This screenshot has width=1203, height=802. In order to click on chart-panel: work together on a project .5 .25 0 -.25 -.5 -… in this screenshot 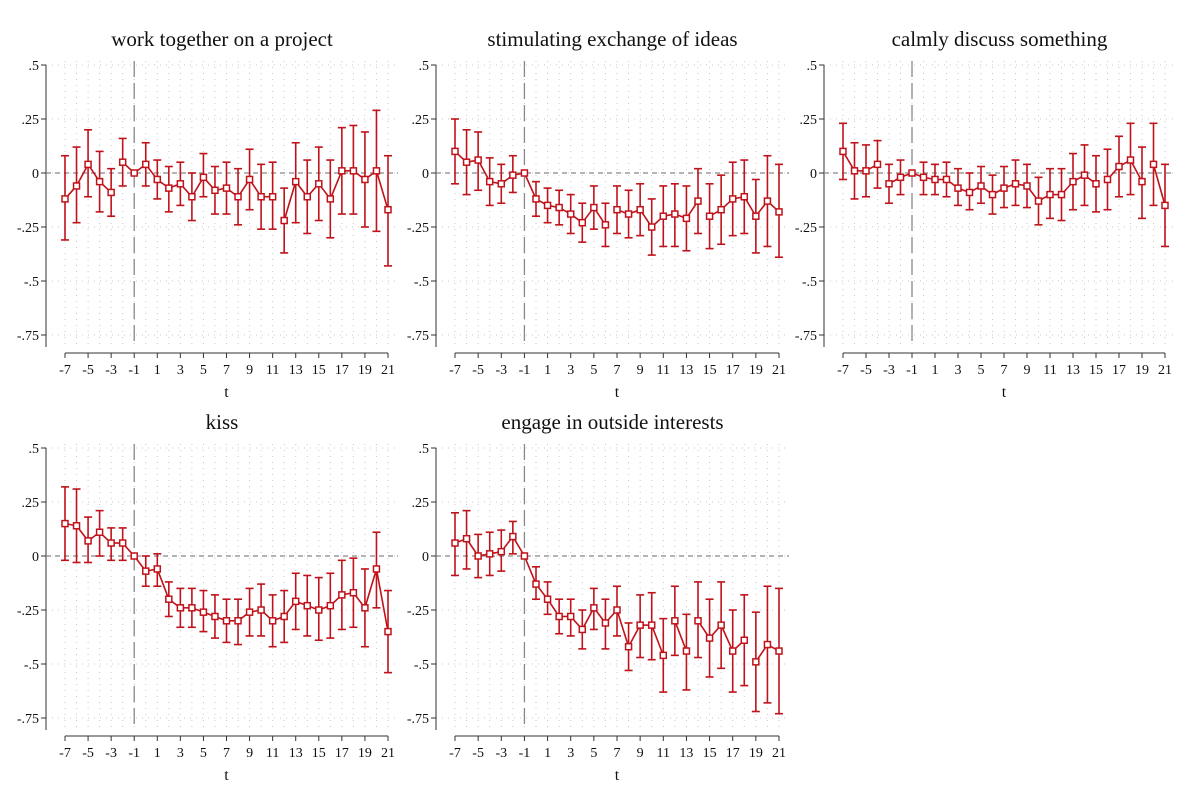, I will do `click(207, 214)`.